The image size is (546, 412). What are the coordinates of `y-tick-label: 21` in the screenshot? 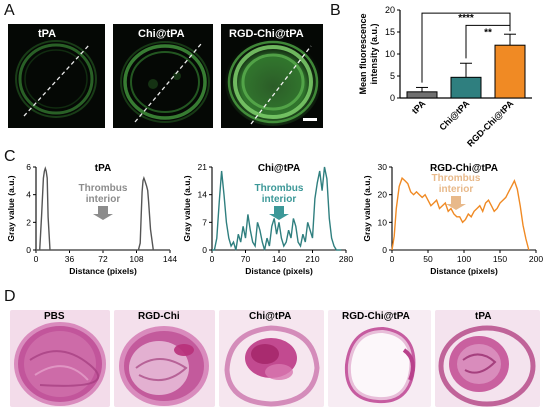 It's located at (203, 167).